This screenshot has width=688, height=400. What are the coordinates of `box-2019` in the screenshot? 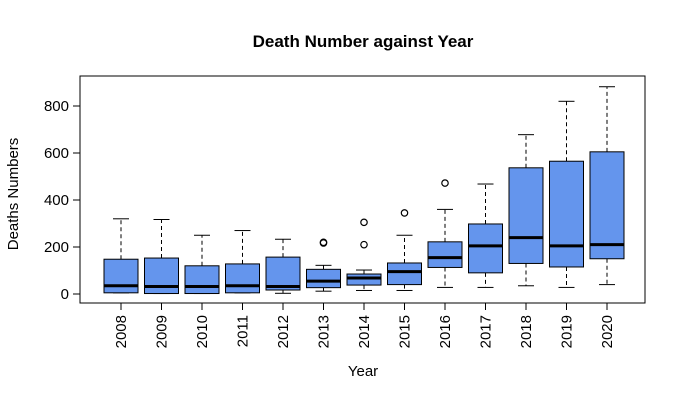 It's located at (566, 194).